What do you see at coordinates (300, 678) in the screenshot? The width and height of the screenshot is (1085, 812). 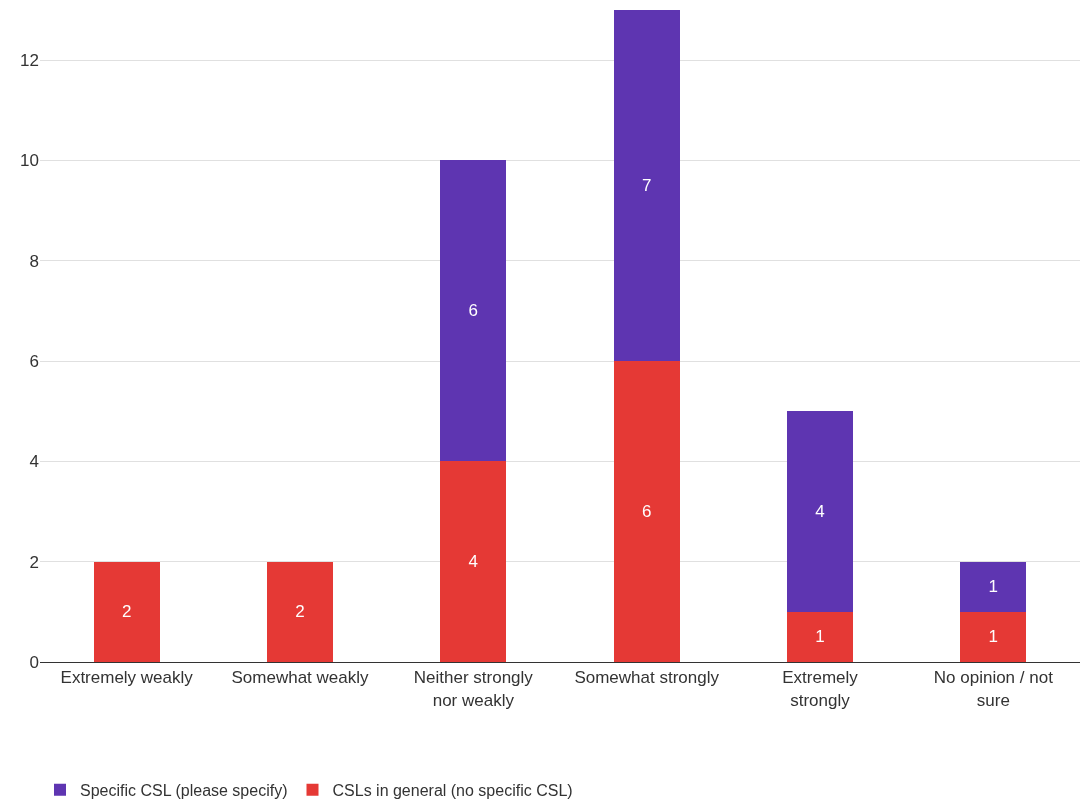 I see `x-tick-label: Somewhat weakly` at bounding box center [300, 678].